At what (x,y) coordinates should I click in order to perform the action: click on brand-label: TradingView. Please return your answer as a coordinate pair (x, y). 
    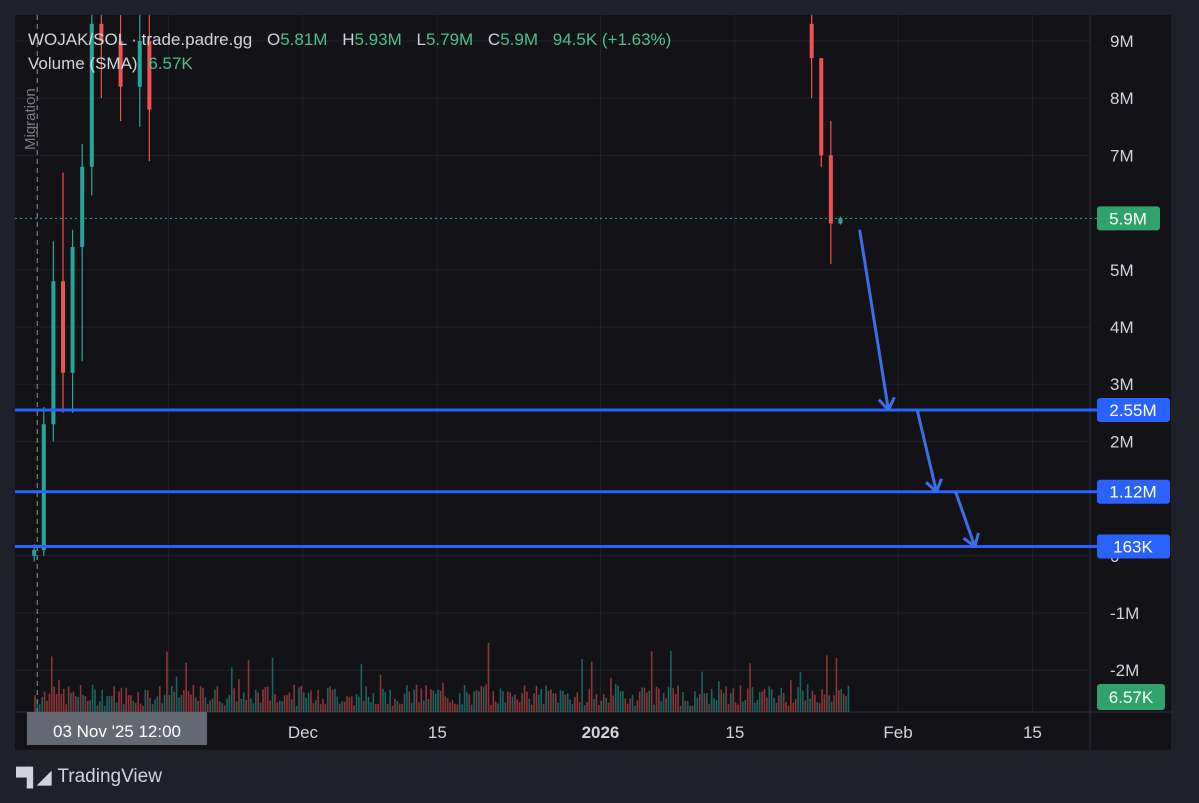
    Looking at the image, I should click on (109, 776).